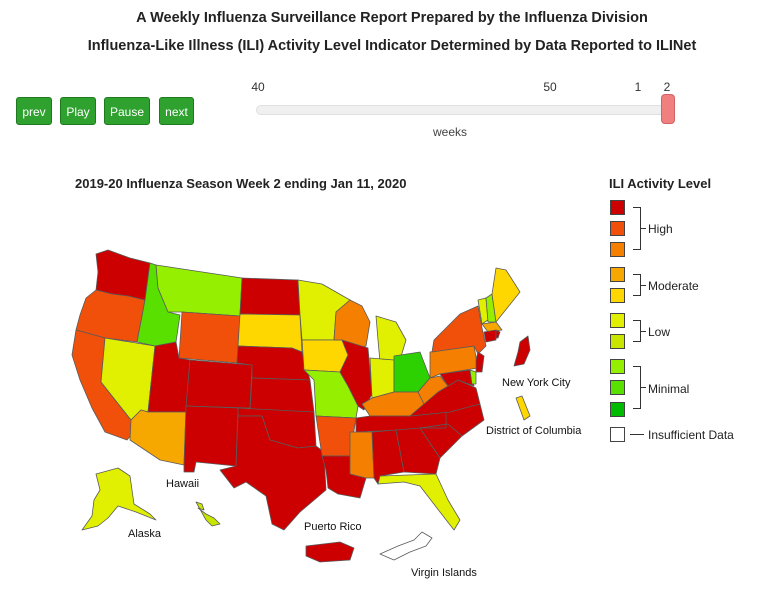 The width and height of the screenshot is (784, 600). I want to click on label-alaska: Alaska, so click(145, 534).